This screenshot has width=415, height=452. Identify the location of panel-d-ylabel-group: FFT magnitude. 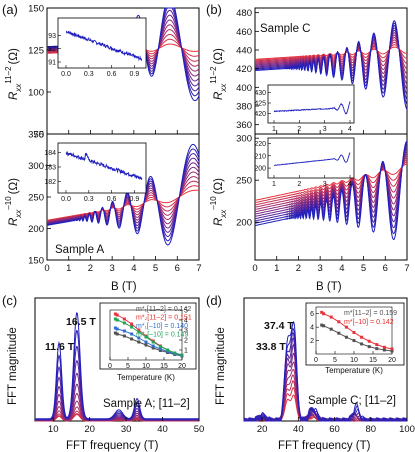
(221, 366).